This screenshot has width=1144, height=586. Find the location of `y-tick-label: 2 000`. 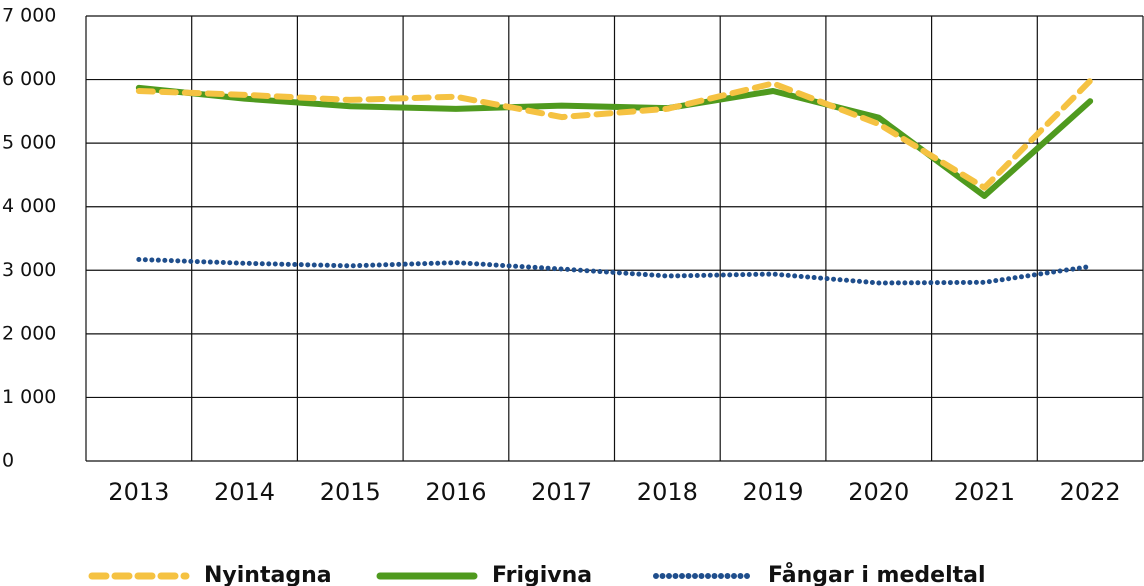

y-tick-label: 2 000 is located at coordinates (29, 333).